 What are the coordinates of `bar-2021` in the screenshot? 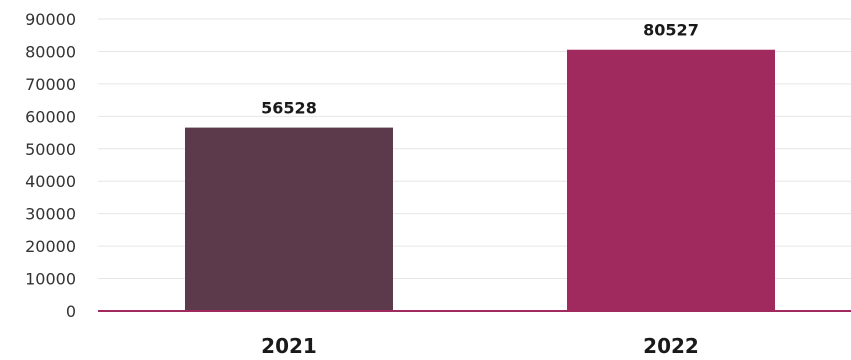 It's located at (289, 219).